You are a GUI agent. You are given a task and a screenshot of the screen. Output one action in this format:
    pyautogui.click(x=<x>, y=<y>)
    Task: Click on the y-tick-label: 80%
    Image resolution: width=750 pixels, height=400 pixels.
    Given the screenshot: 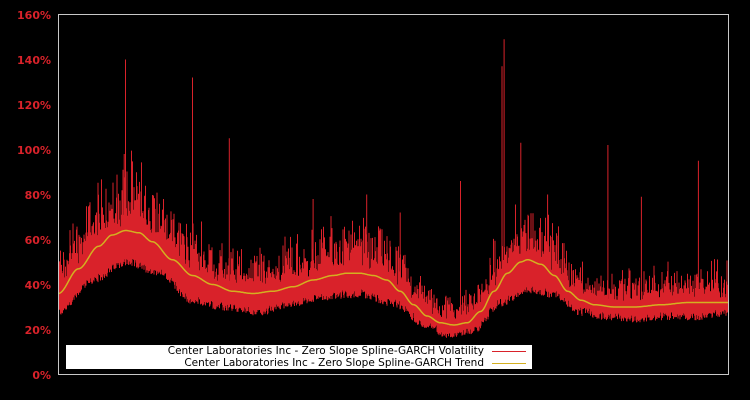 What is the action you would take?
    pyautogui.click(x=37, y=195)
    